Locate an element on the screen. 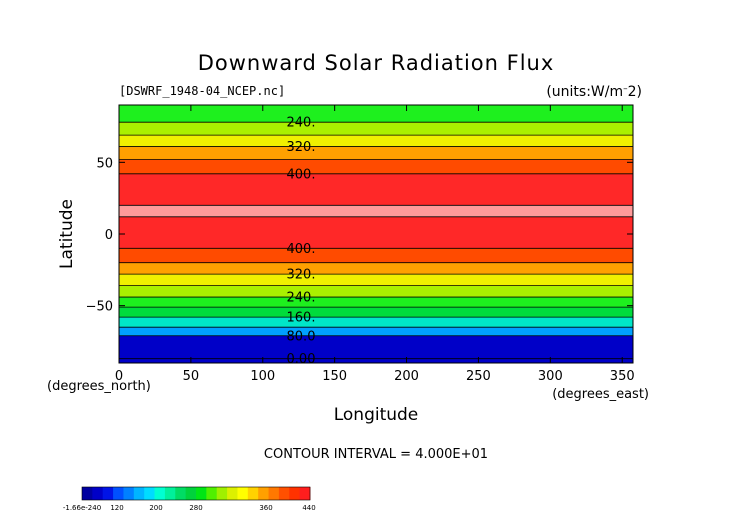 This screenshot has height=532, width=752. colorbar-tick-label: 440 is located at coordinates (308, 508).